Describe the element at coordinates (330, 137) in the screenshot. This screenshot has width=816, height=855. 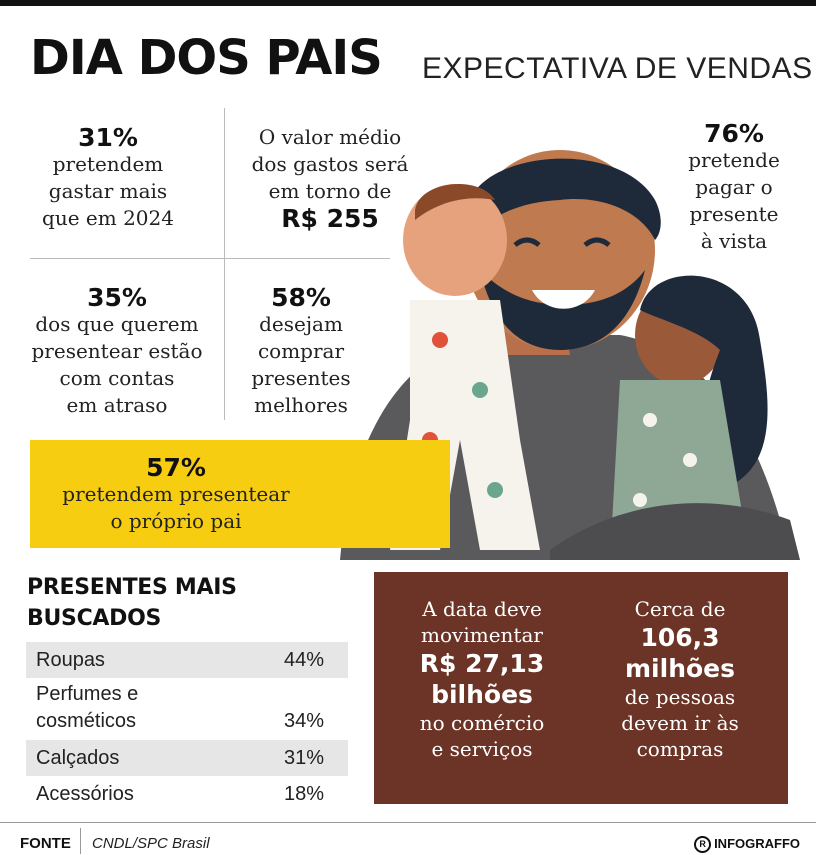
I see `stat-text: O valor médio` at that location.